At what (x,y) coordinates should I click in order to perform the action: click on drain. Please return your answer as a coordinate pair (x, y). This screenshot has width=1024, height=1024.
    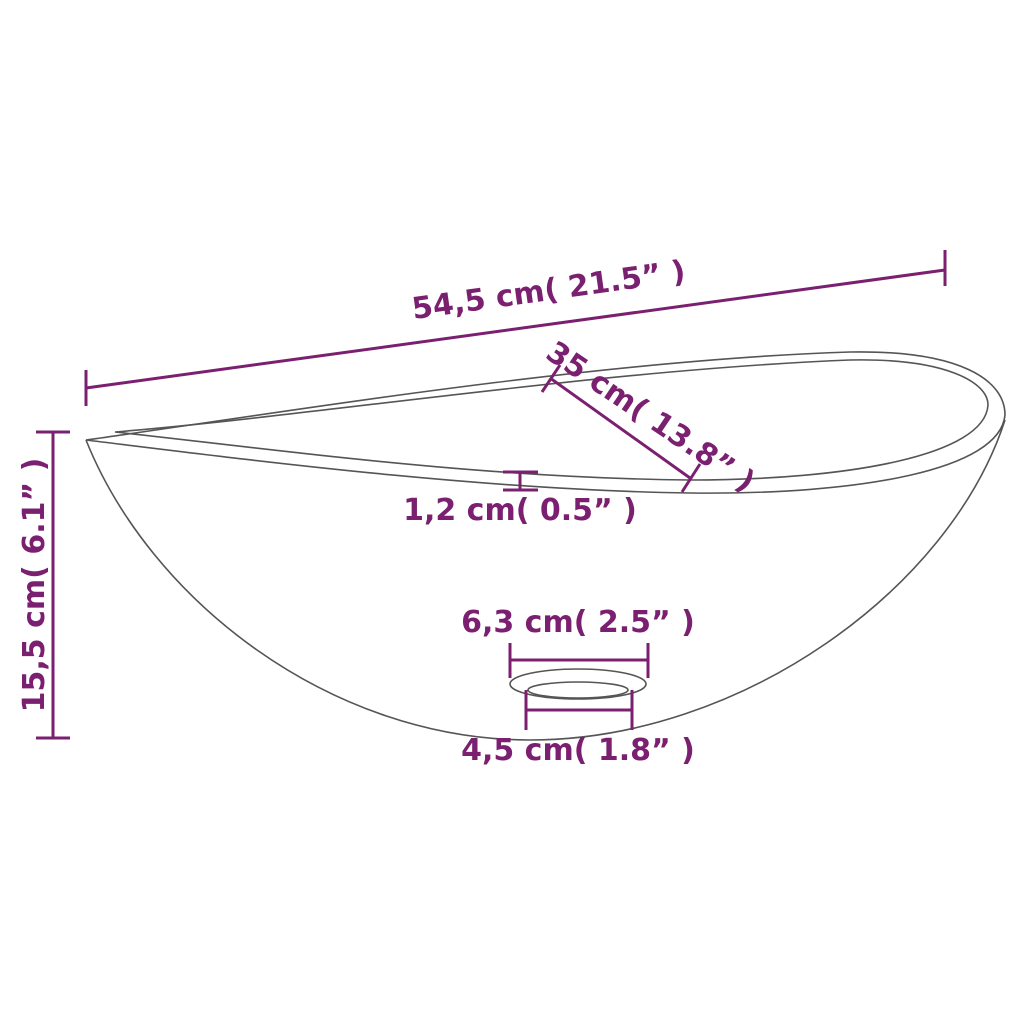
    Looking at the image, I should click on (578, 684).